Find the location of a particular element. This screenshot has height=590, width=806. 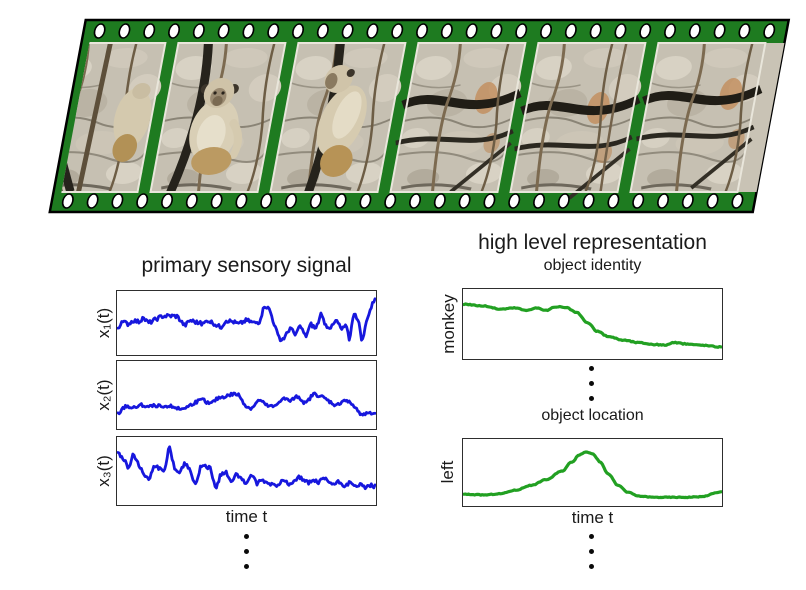

object-identity-subtitle: object identity is located at coordinates (592, 265).